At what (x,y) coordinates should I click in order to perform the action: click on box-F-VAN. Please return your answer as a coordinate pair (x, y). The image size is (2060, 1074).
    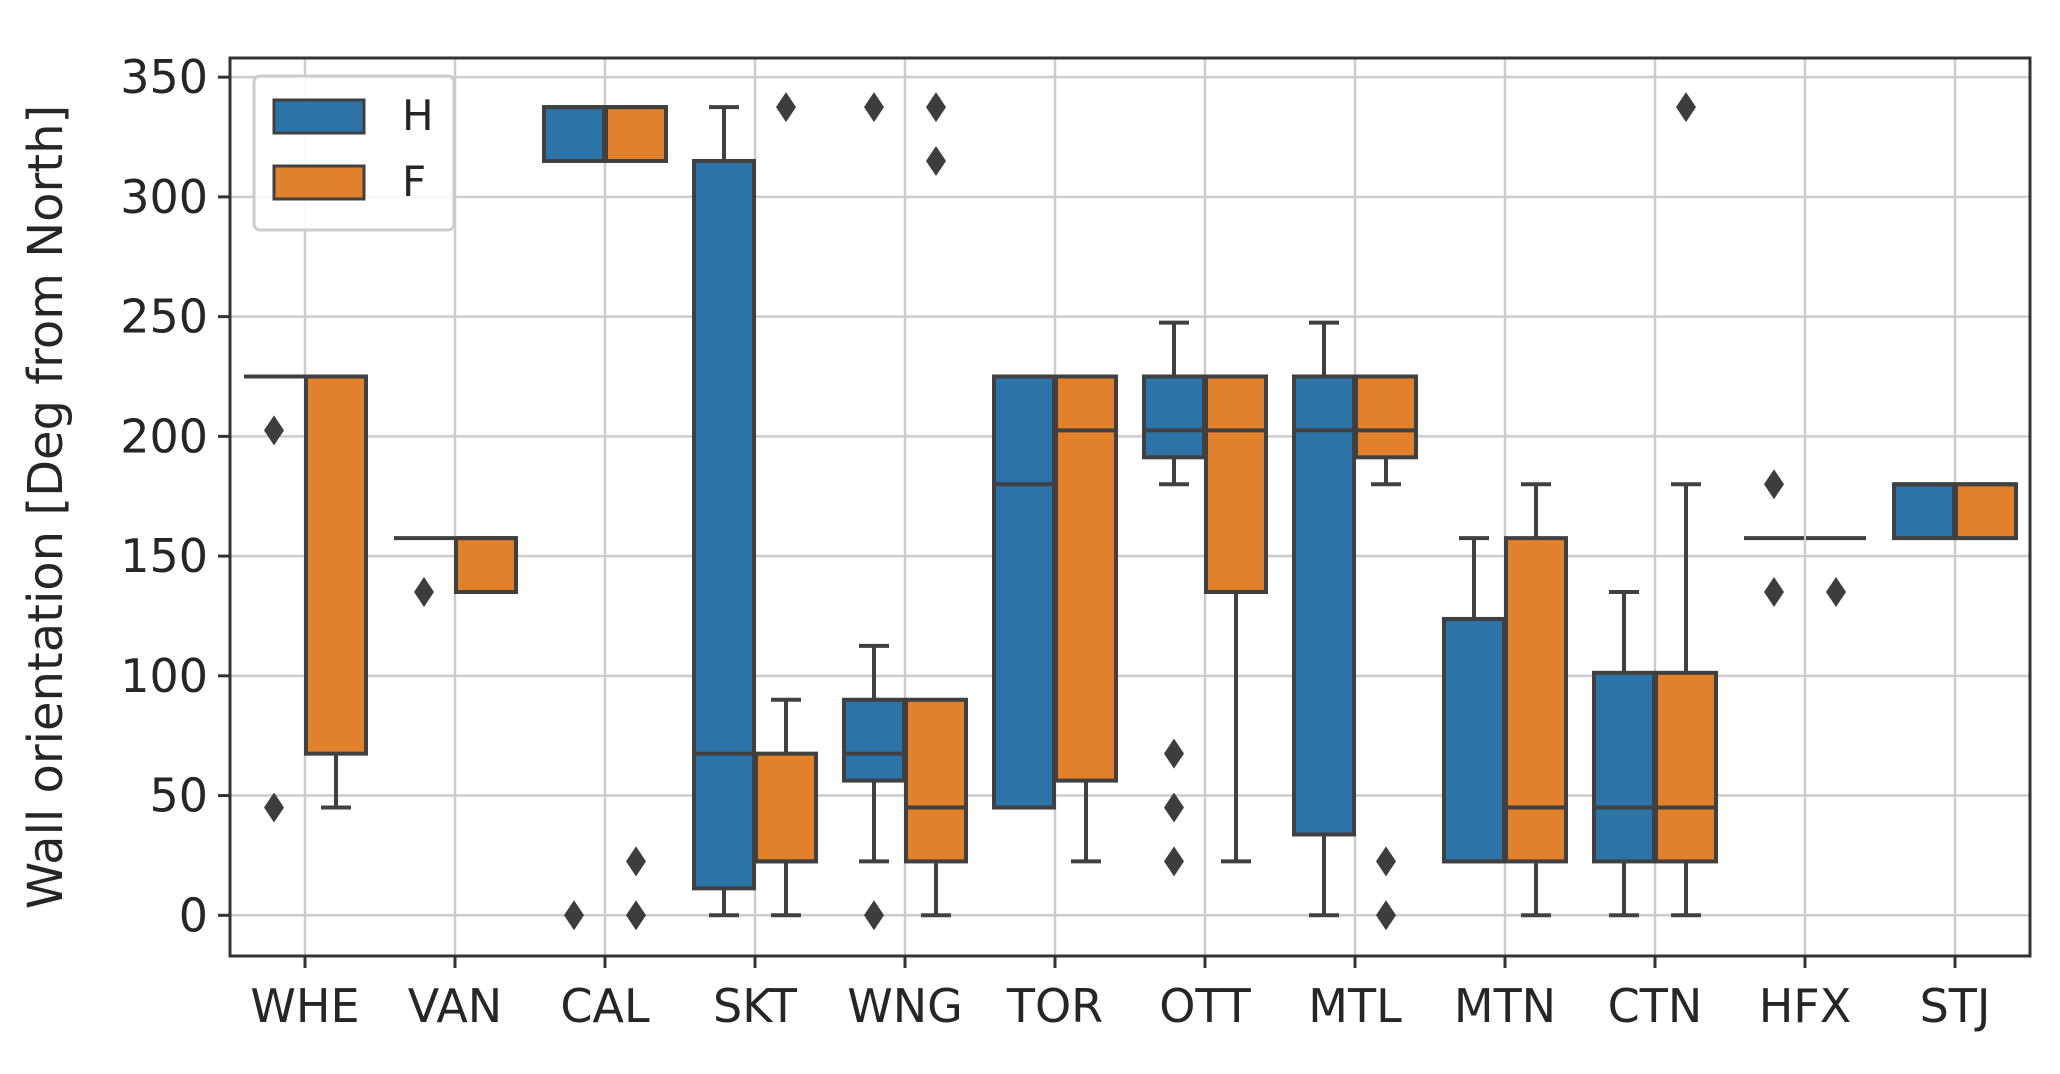
    Looking at the image, I should click on (486, 565).